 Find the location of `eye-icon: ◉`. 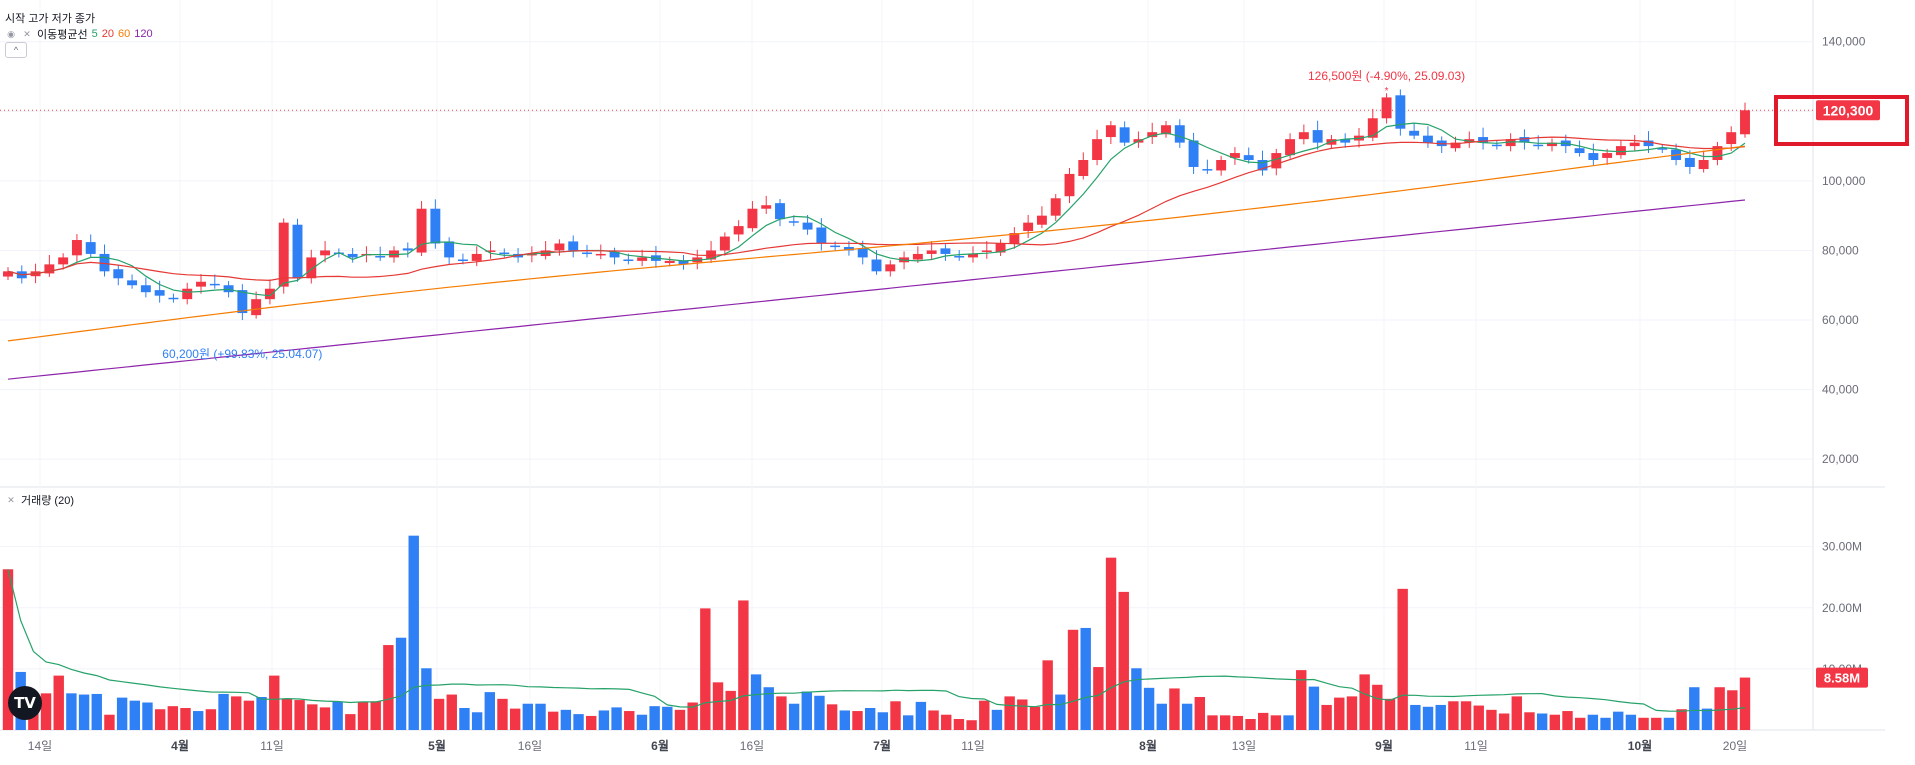

eye-icon: ◉ is located at coordinates (11, 33).